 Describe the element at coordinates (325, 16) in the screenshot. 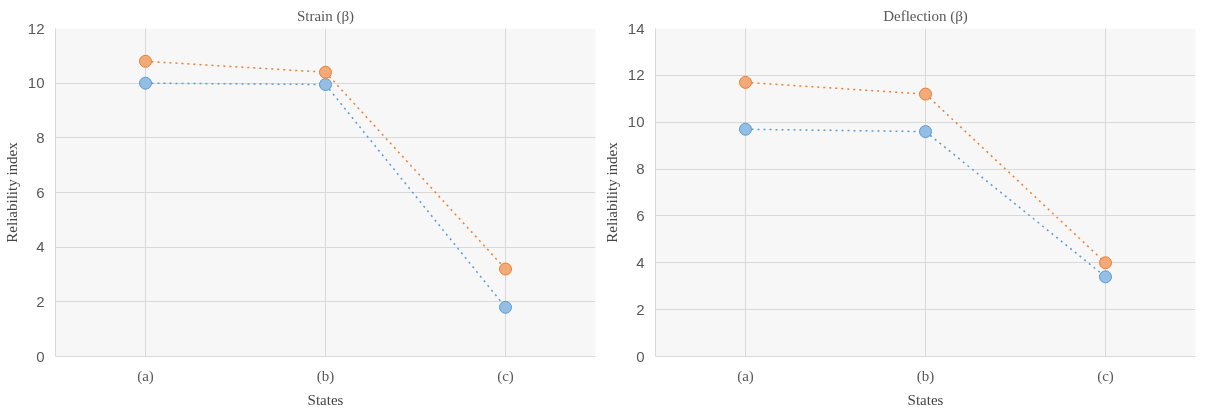

I see `chart-title: Strain (β)` at that location.